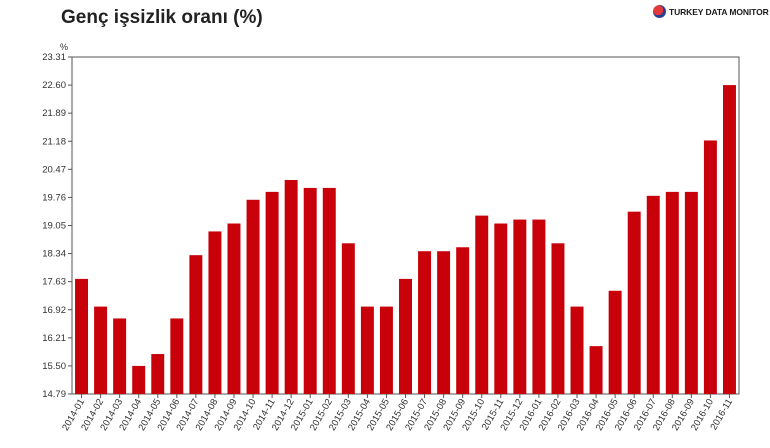  Describe the element at coordinates (54, 169) in the screenshot. I see `y-tick-label: 20.47` at that location.